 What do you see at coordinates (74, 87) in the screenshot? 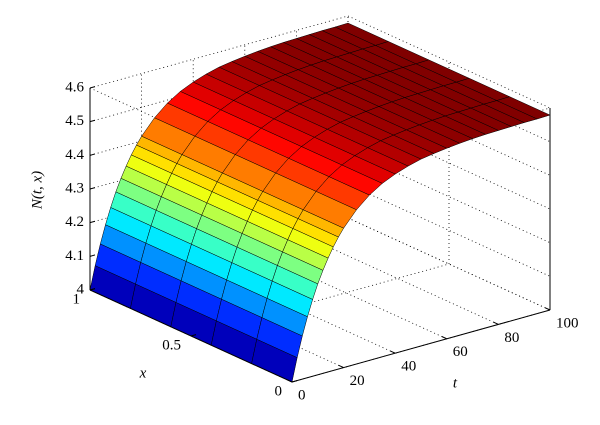
I see `z-tick-label: 4.6` at bounding box center [74, 87].